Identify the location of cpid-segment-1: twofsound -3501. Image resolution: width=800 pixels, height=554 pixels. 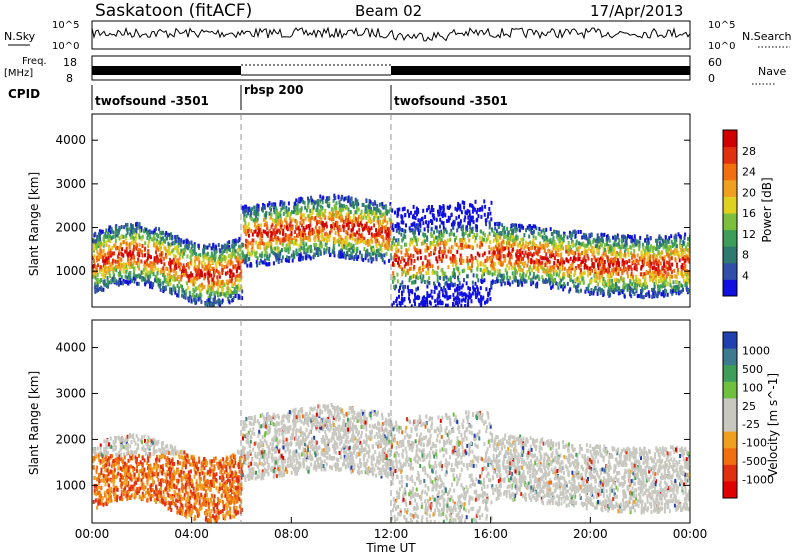
(152, 101).